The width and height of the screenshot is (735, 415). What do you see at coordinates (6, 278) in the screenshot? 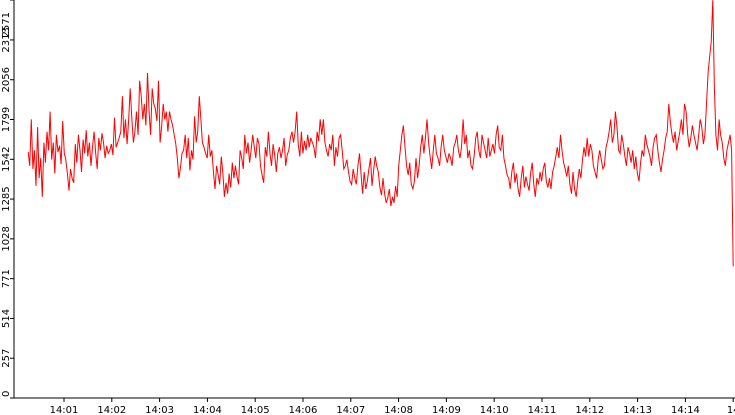
I see `y-tick-label: 771` at bounding box center [6, 278].